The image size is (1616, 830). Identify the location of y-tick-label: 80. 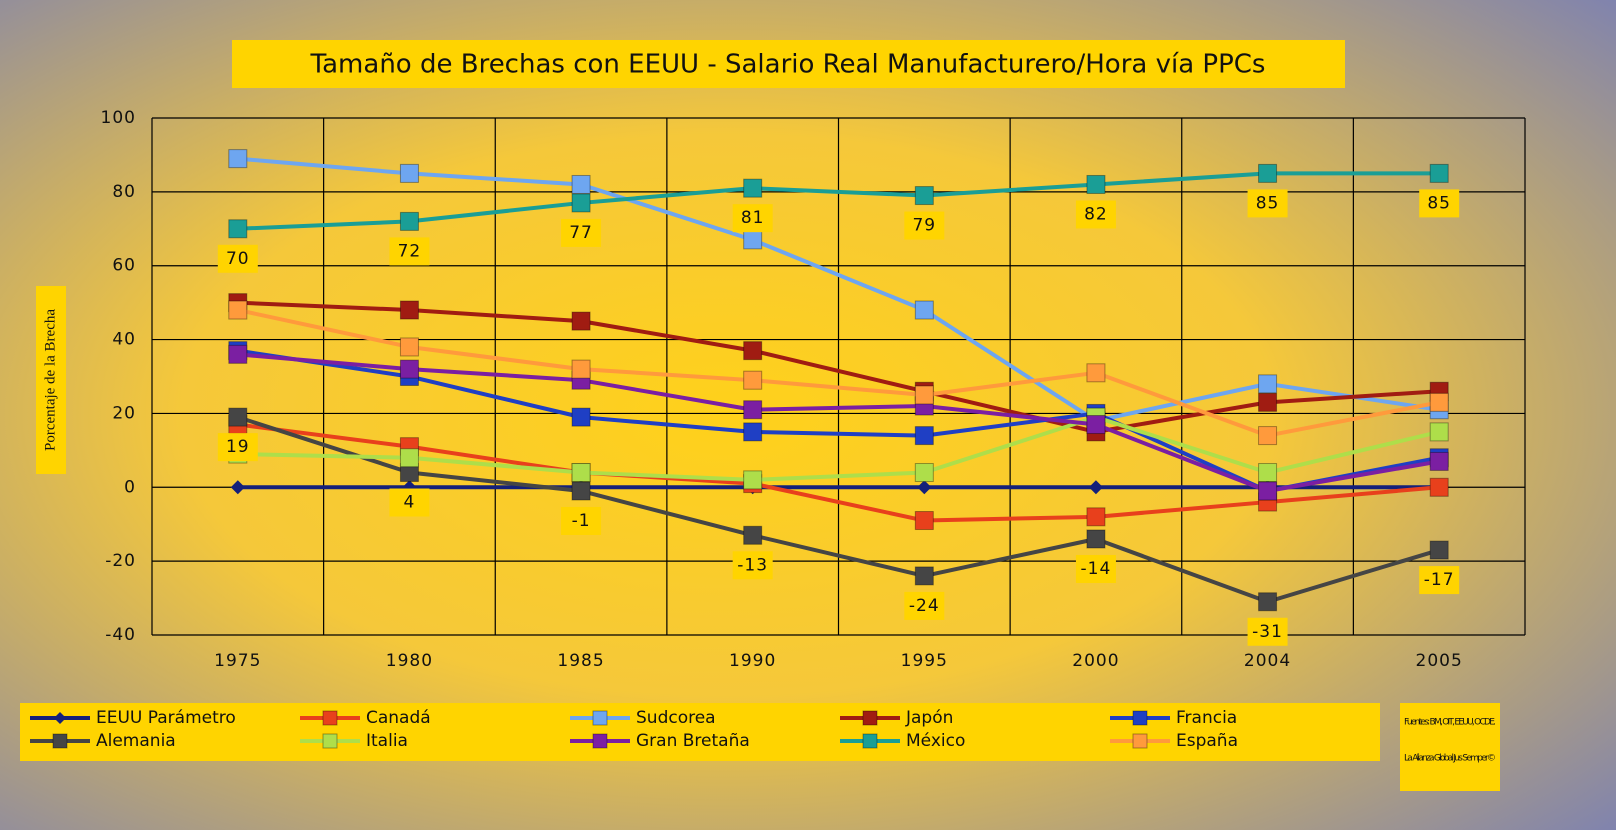
(124, 192).